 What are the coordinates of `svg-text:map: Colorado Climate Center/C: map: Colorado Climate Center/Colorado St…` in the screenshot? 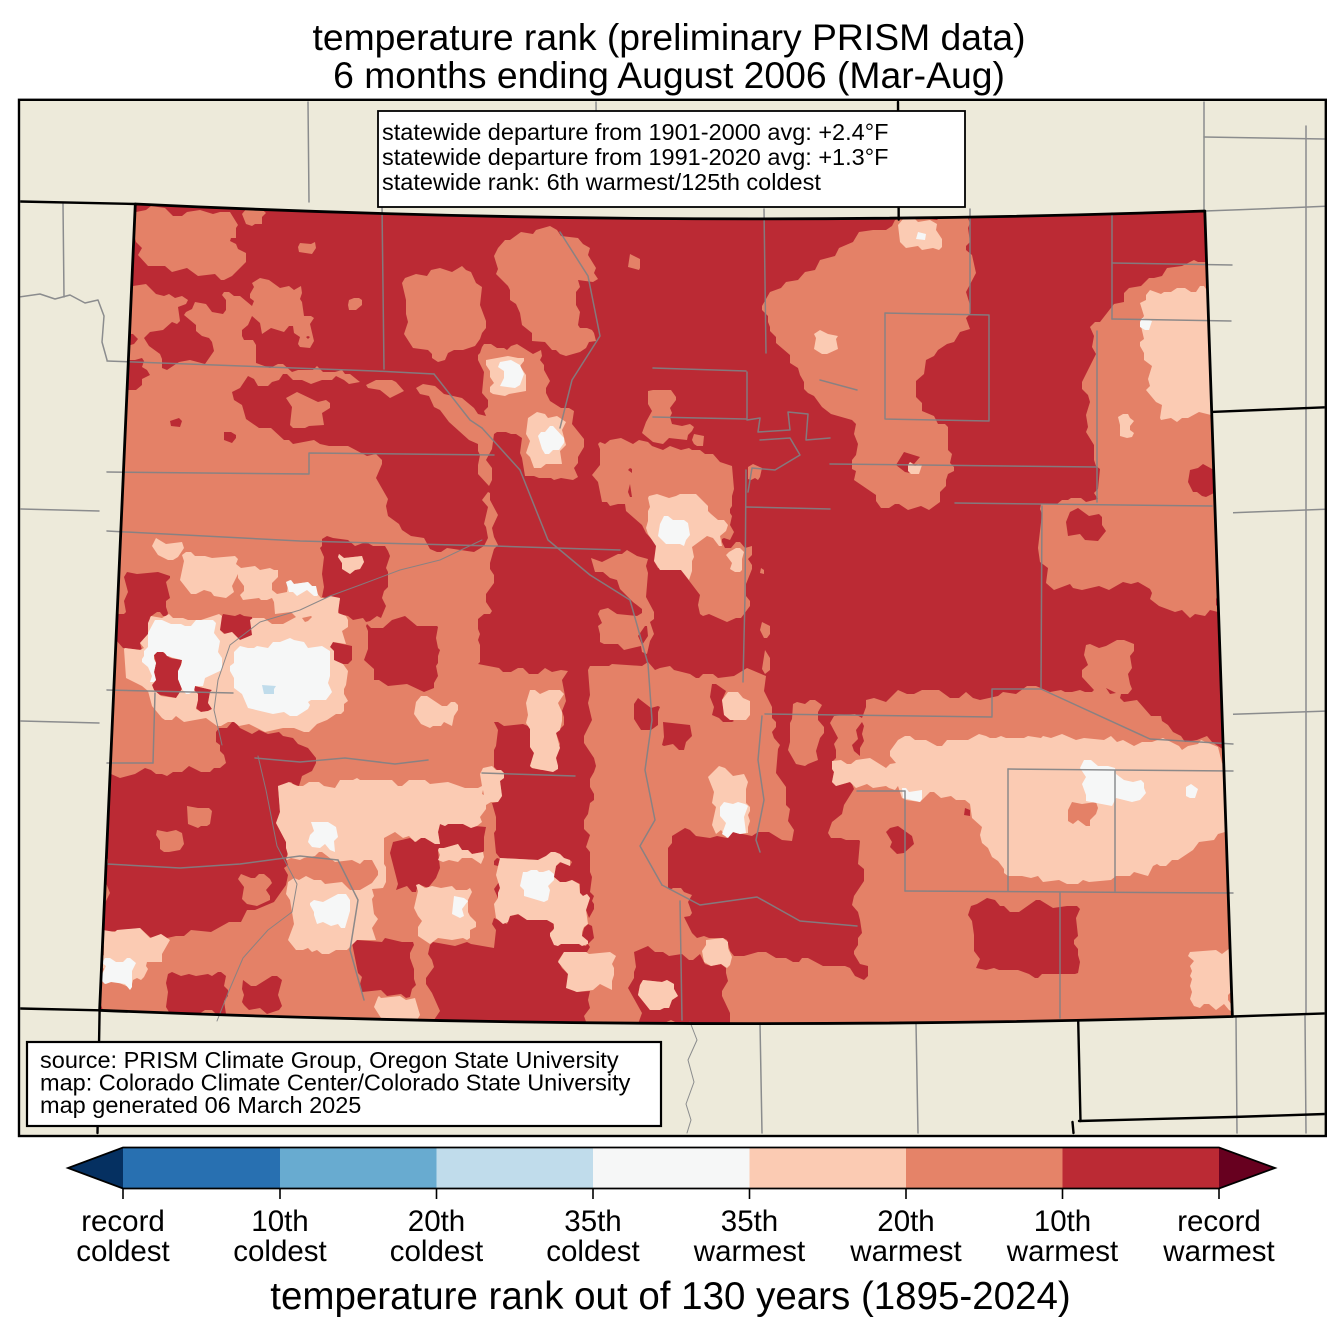 It's located at (335, 1083).